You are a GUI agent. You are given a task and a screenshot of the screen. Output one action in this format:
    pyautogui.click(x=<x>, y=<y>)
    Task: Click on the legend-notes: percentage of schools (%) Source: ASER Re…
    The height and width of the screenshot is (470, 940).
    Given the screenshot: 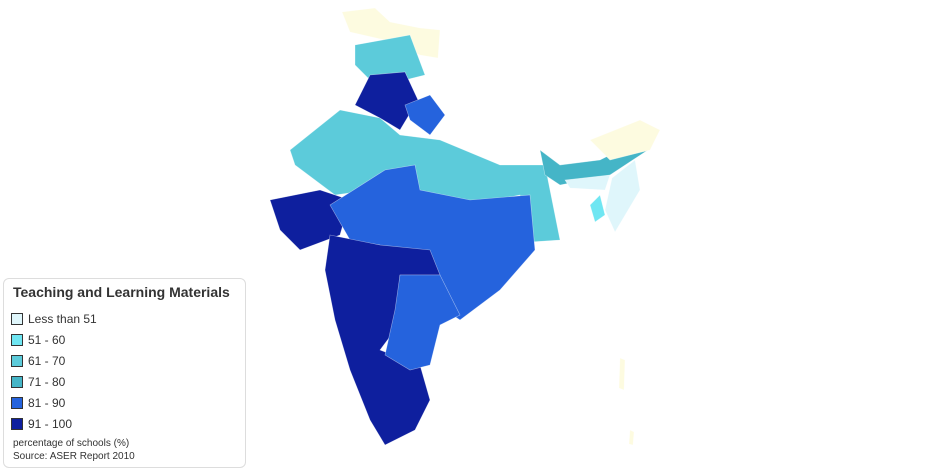 What is the action you would take?
    pyautogui.click(x=124, y=450)
    